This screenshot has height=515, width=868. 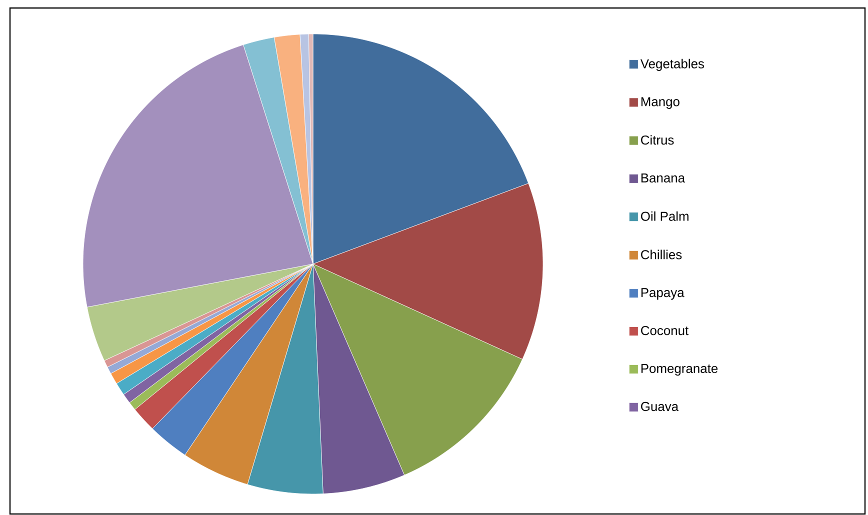 I want to click on legend-label: Banana, so click(x=663, y=178).